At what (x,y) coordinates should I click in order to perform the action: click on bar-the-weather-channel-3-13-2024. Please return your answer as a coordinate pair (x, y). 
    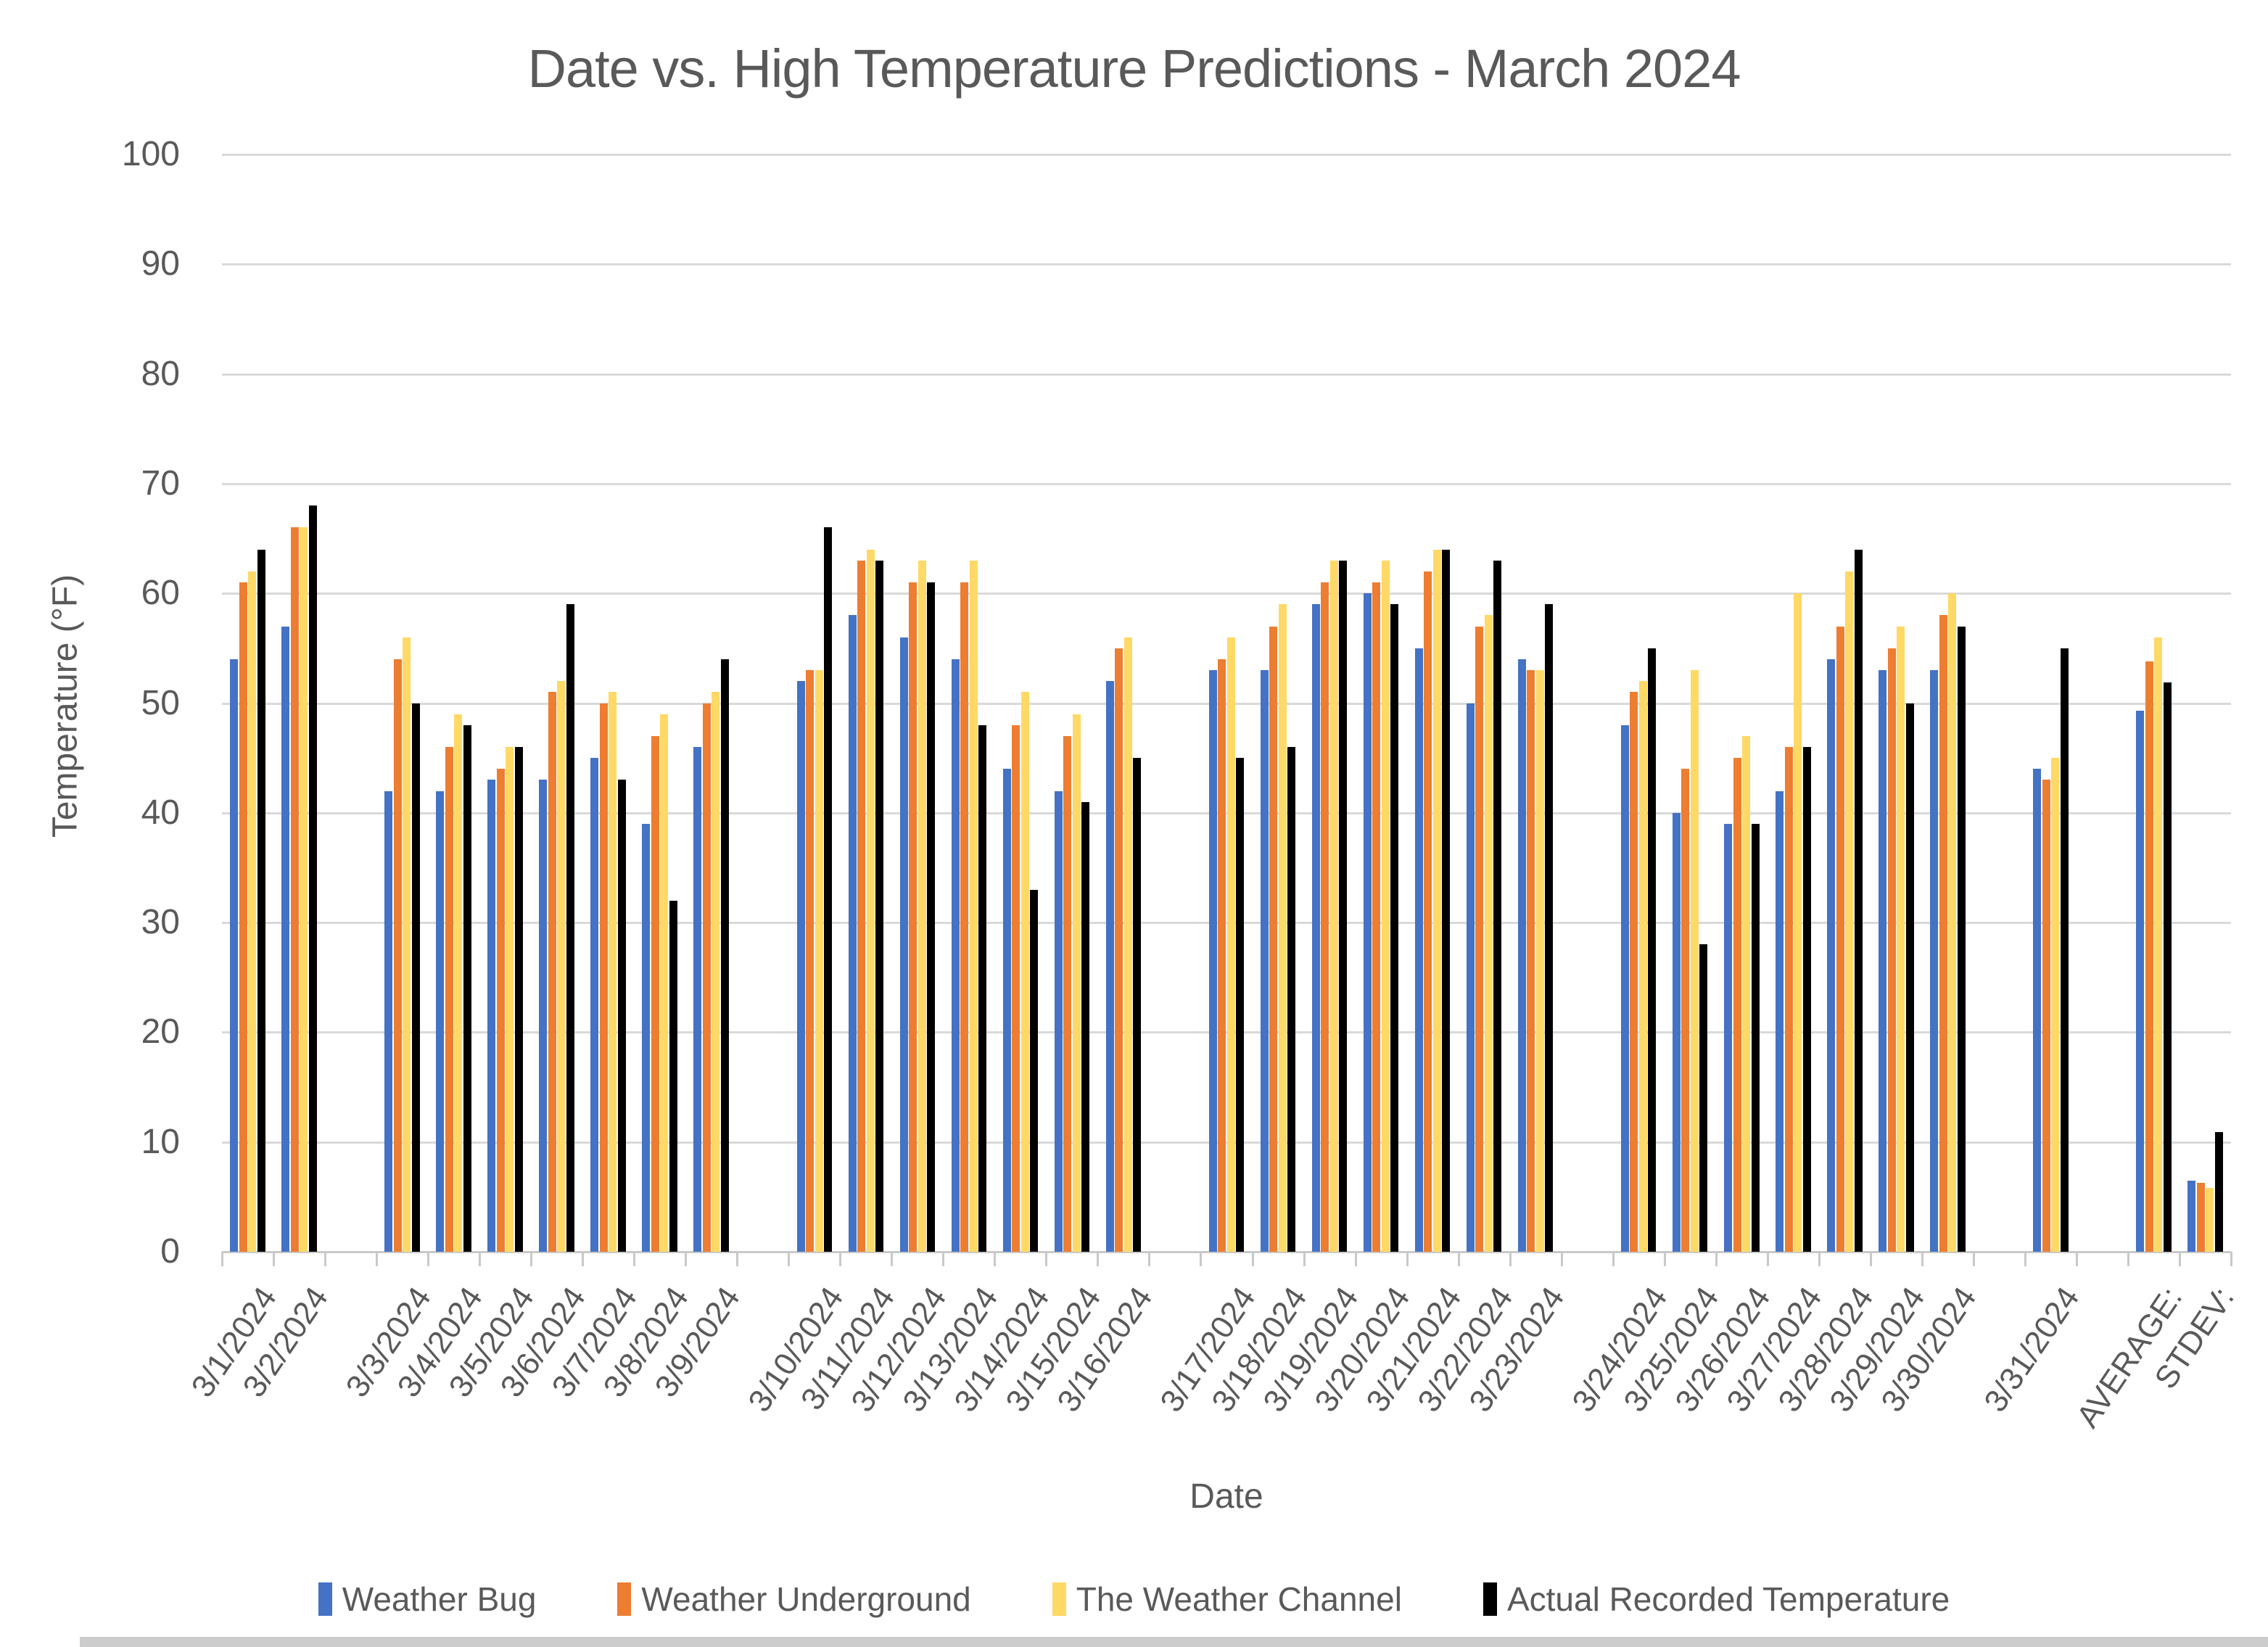
    Looking at the image, I should click on (973, 906).